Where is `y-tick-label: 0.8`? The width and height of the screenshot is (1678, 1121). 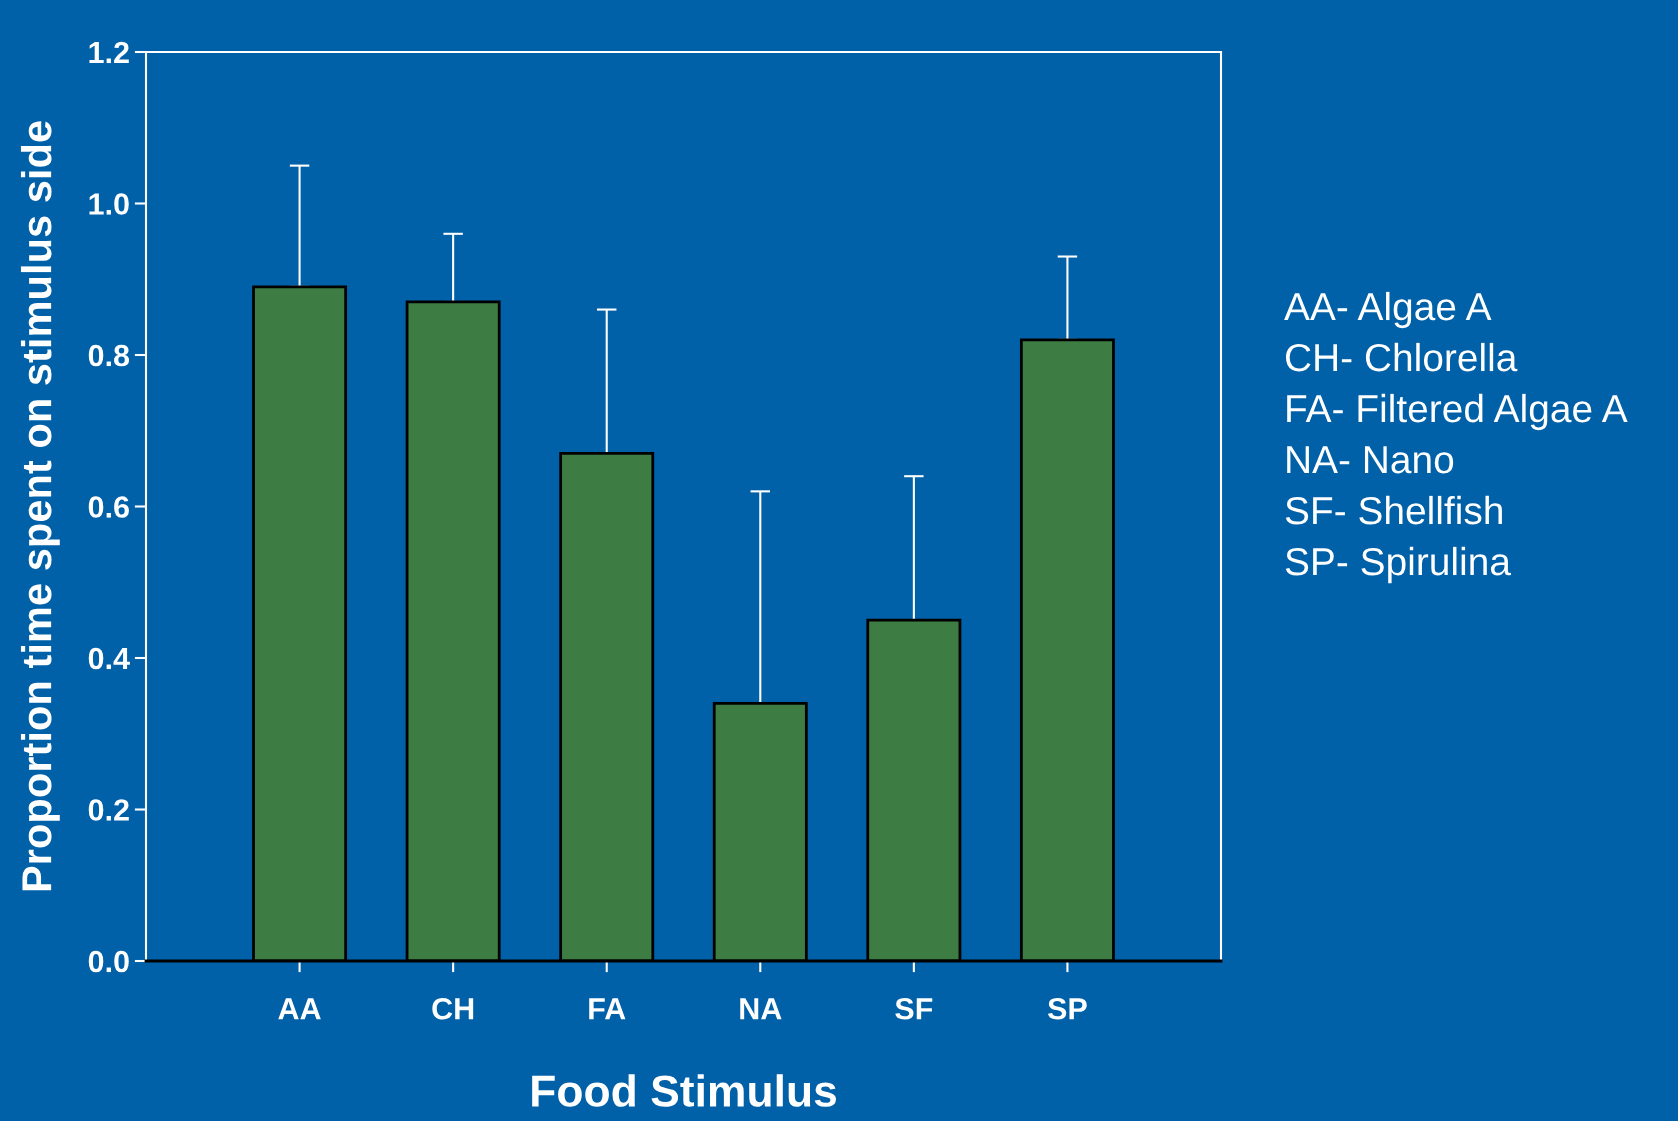 y-tick-label: 0.8 is located at coordinates (109, 355).